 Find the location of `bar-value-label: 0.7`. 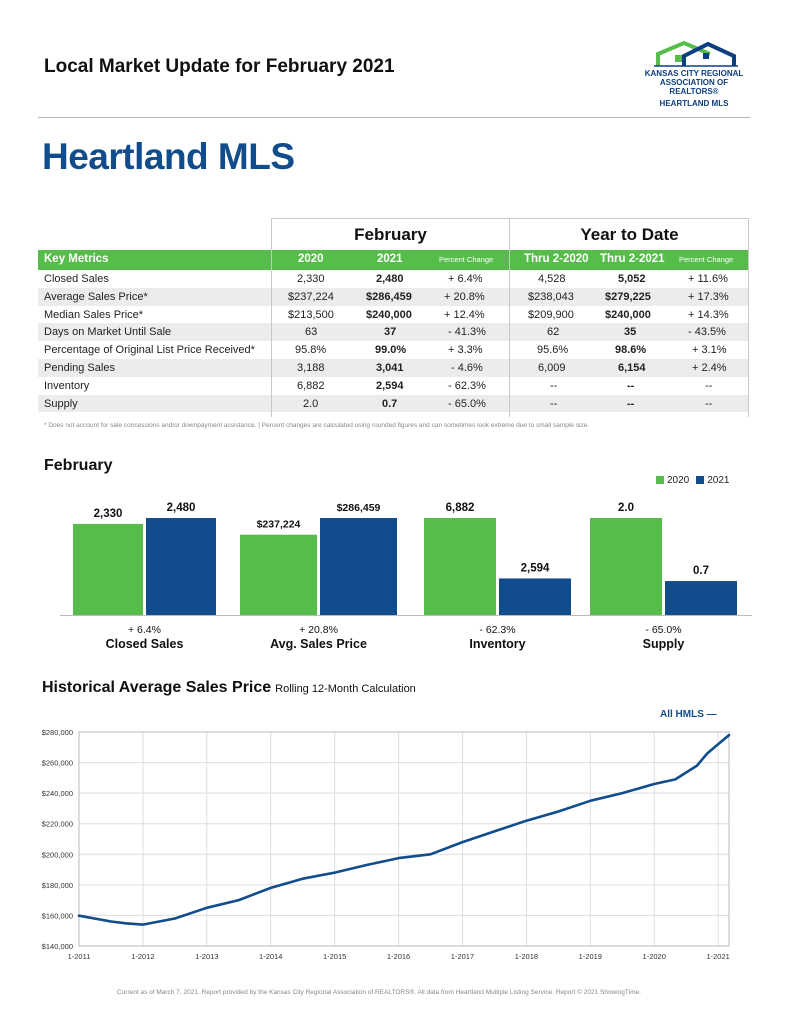

bar-value-label: 0.7 is located at coordinates (701, 571).